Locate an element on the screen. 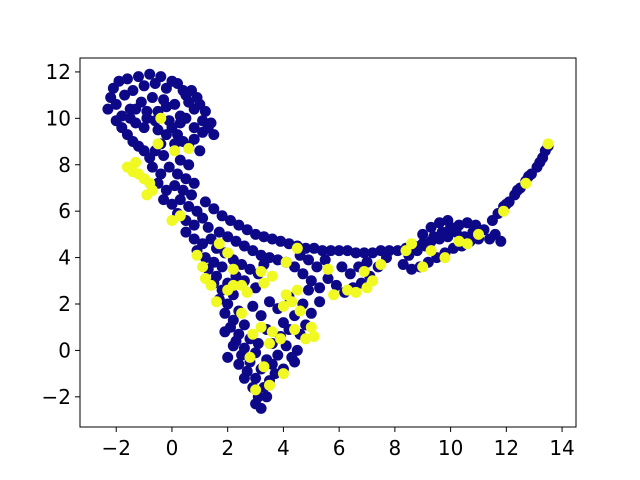 The image size is (640, 480). y-tick-label: 4 is located at coordinates (64, 258).